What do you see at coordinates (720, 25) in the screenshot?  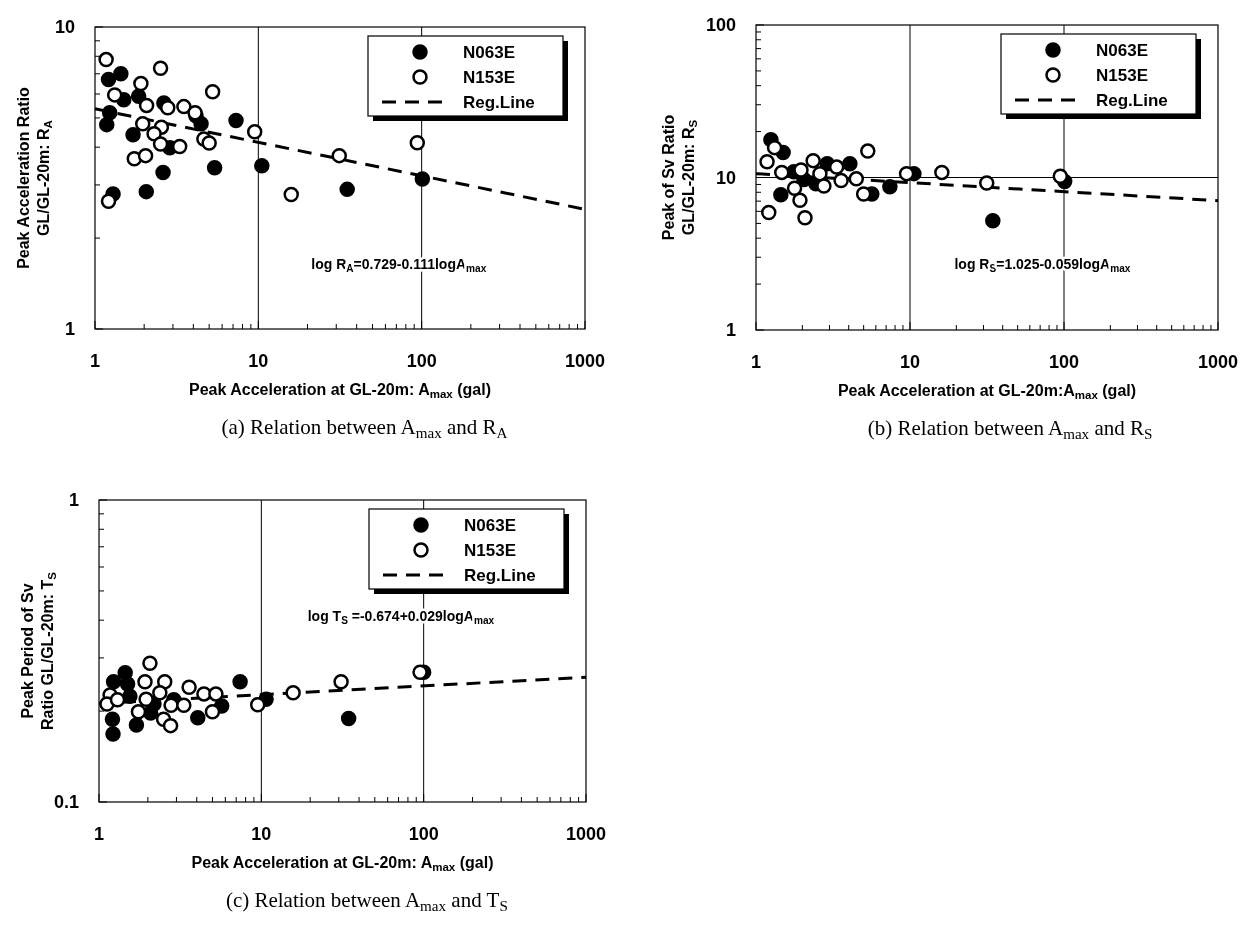 I see `y-tick-label: 100` at bounding box center [720, 25].